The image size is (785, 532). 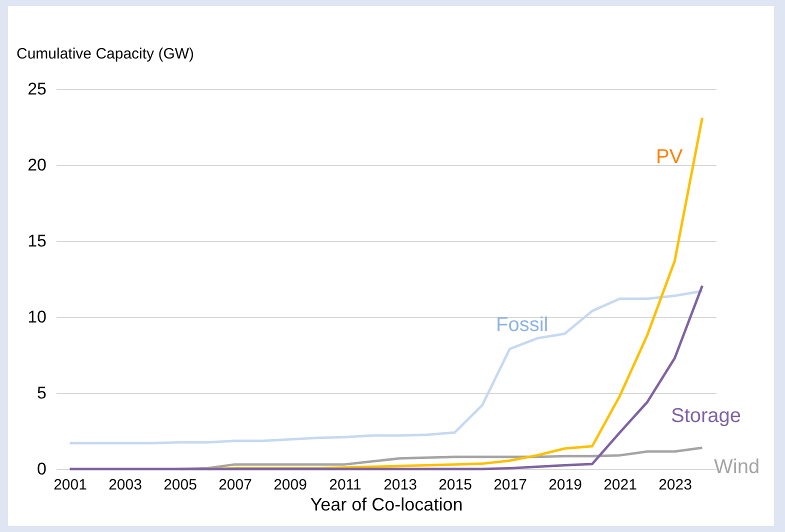 I want to click on x-tick-label: 2003, so click(x=125, y=485).